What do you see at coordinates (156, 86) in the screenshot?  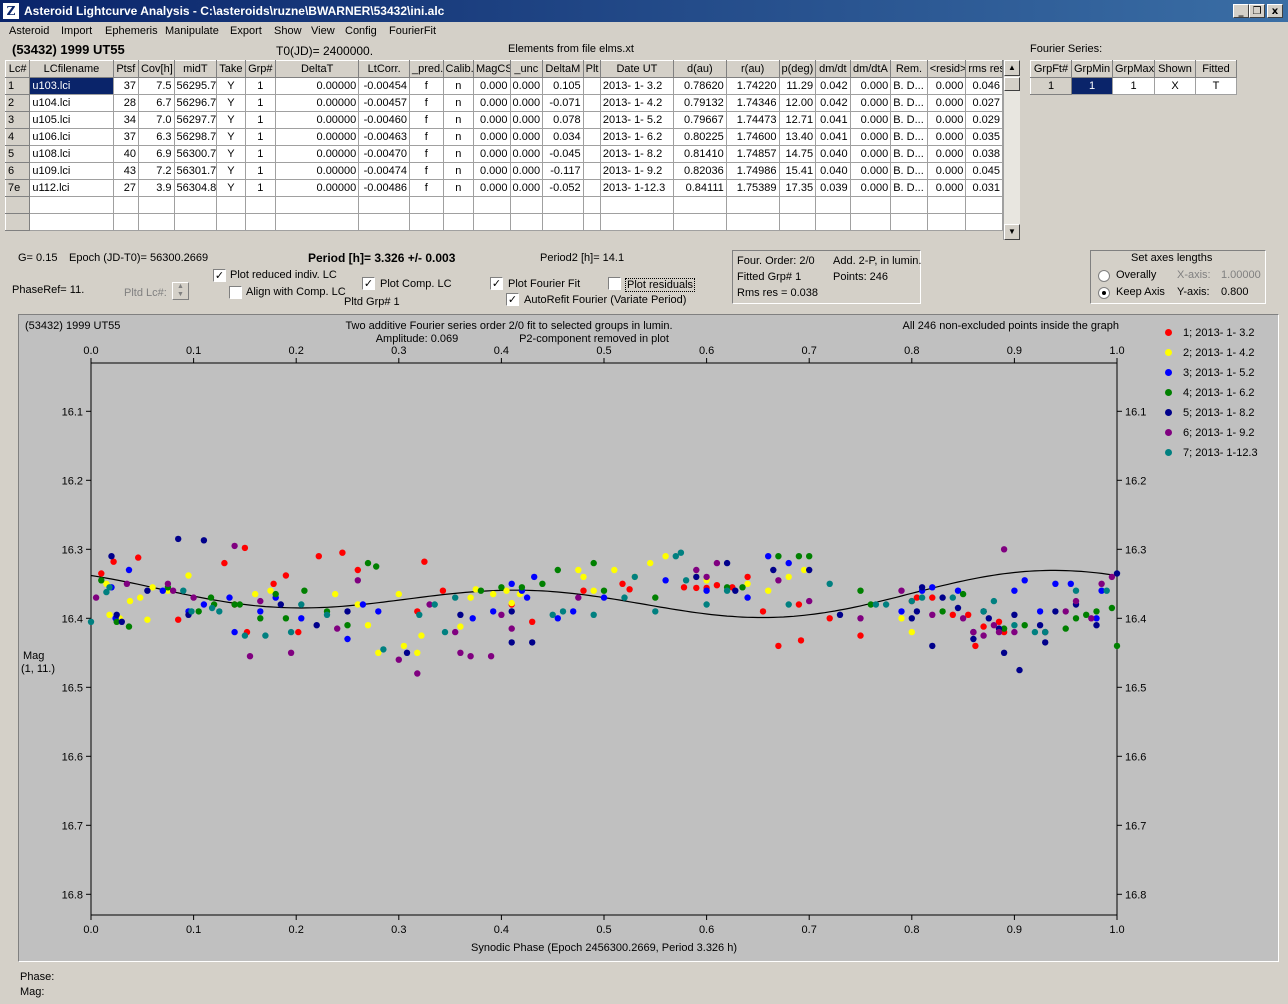 I see `table-cell: 7.5` at bounding box center [156, 86].